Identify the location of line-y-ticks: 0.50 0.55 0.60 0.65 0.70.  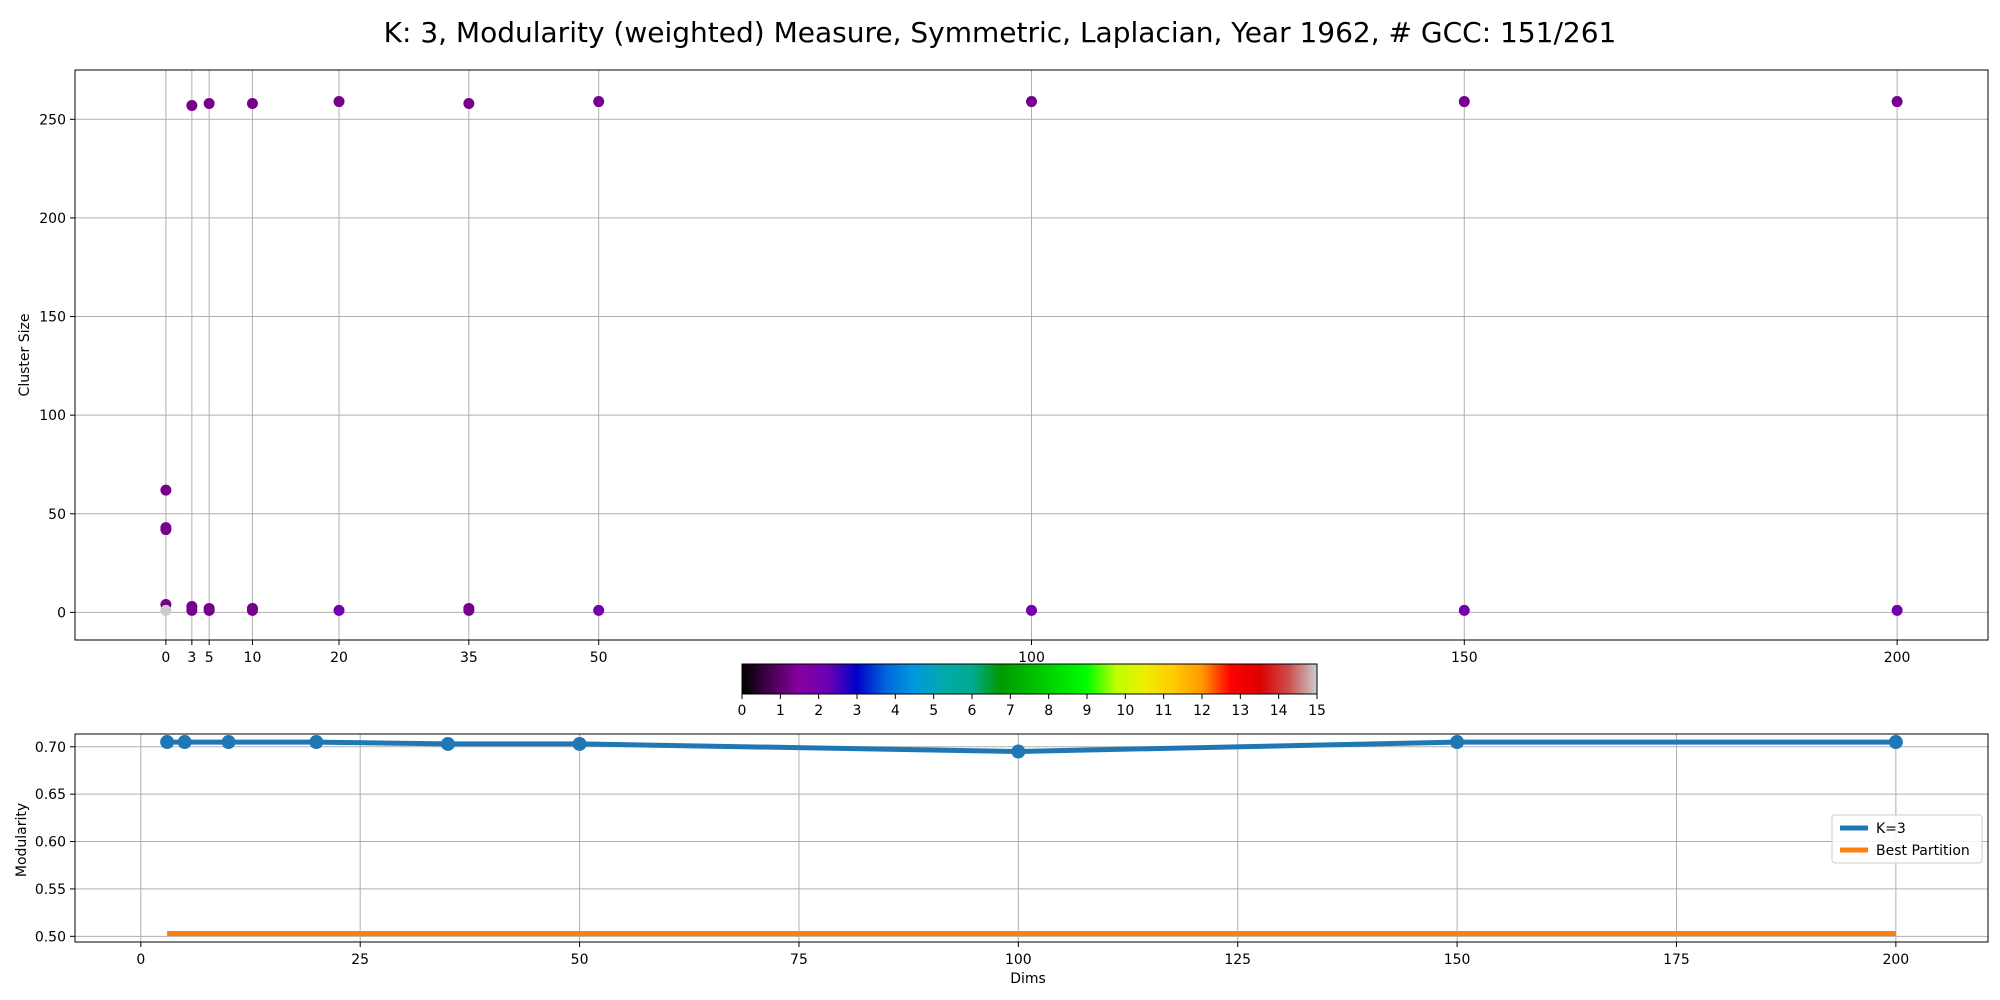
(55, 842).